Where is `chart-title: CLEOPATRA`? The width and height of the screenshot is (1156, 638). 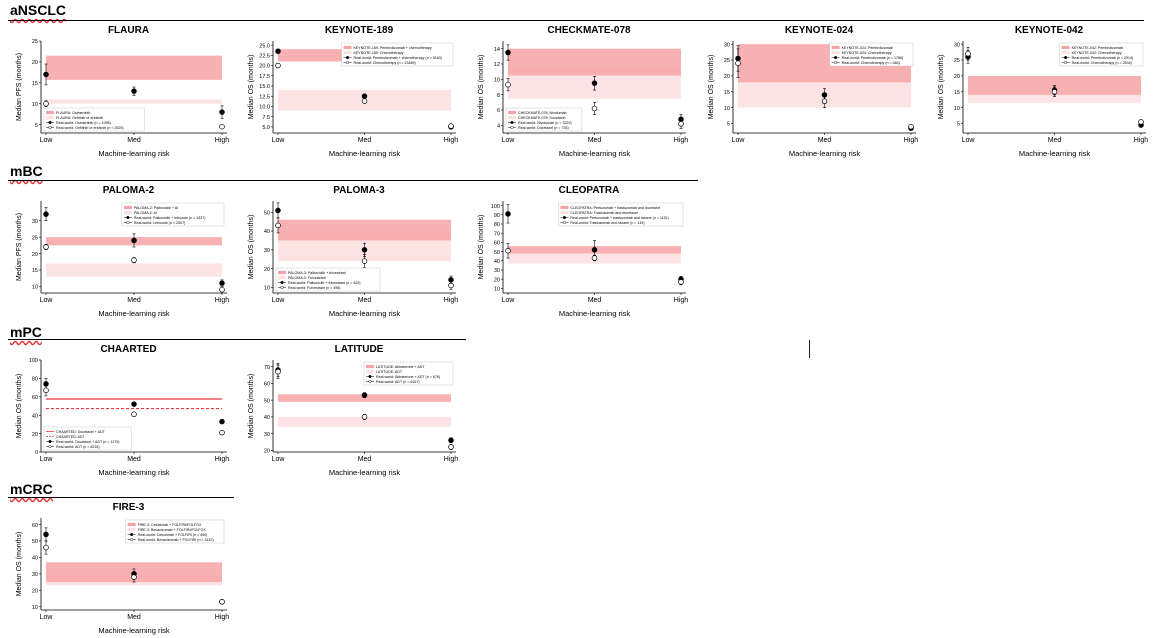 chart-title: CLEOPATRA is located at coordinates (589, 190).